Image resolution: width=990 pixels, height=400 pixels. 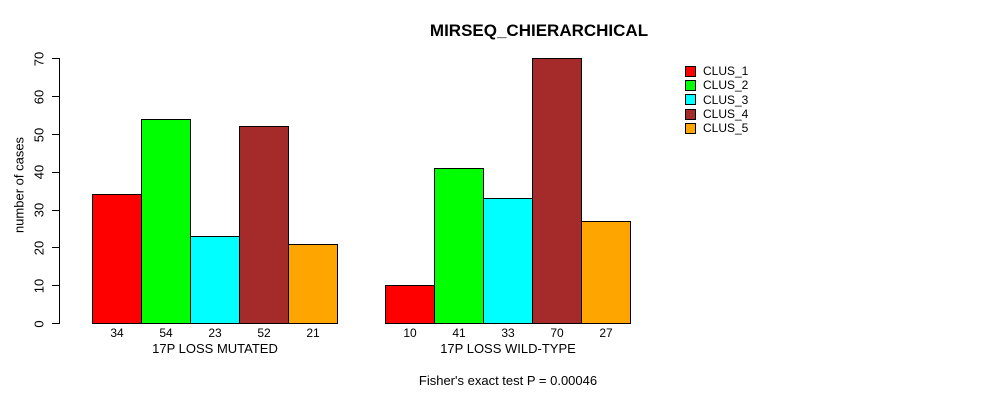 I want to click on y-axis-tick-label: 50, so click(x=39, y=134).